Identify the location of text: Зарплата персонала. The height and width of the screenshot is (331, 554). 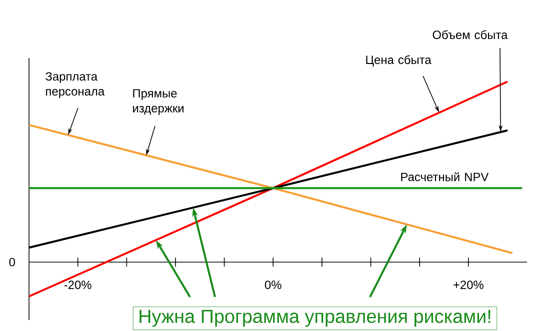
(75, 85).